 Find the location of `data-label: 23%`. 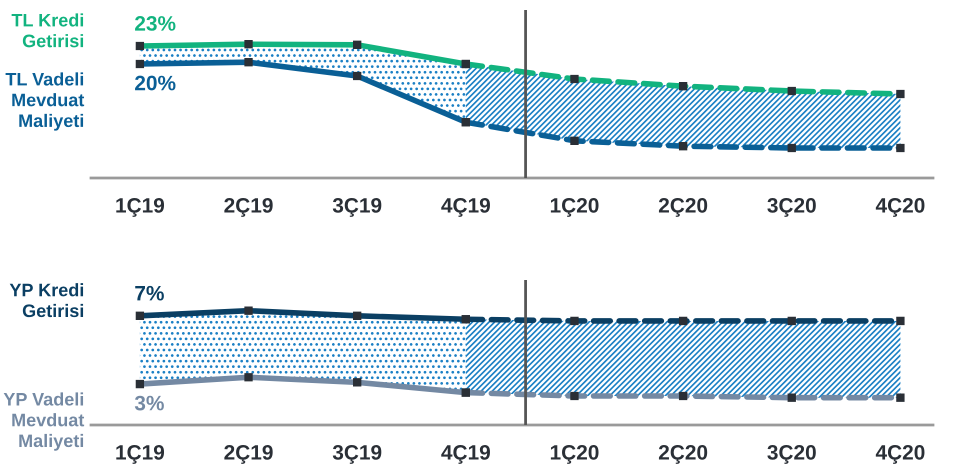

data-label: 23% is located at coordinates (155, 23).